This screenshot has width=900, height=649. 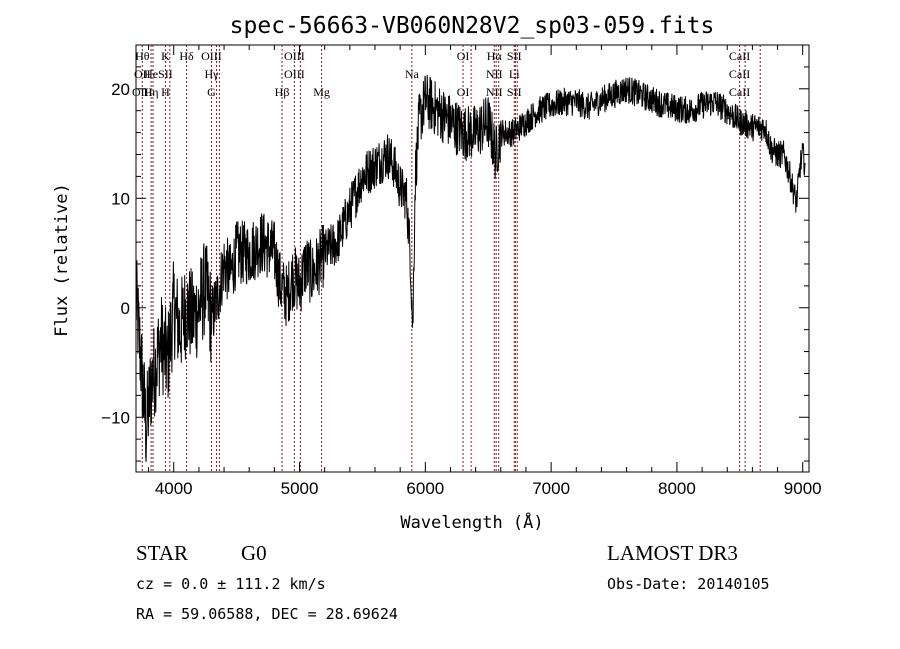 What do you see at coordinates (551, 488) in the screenshot?
I see `x-tick-label: 7000` at bounding box center [551, 488].